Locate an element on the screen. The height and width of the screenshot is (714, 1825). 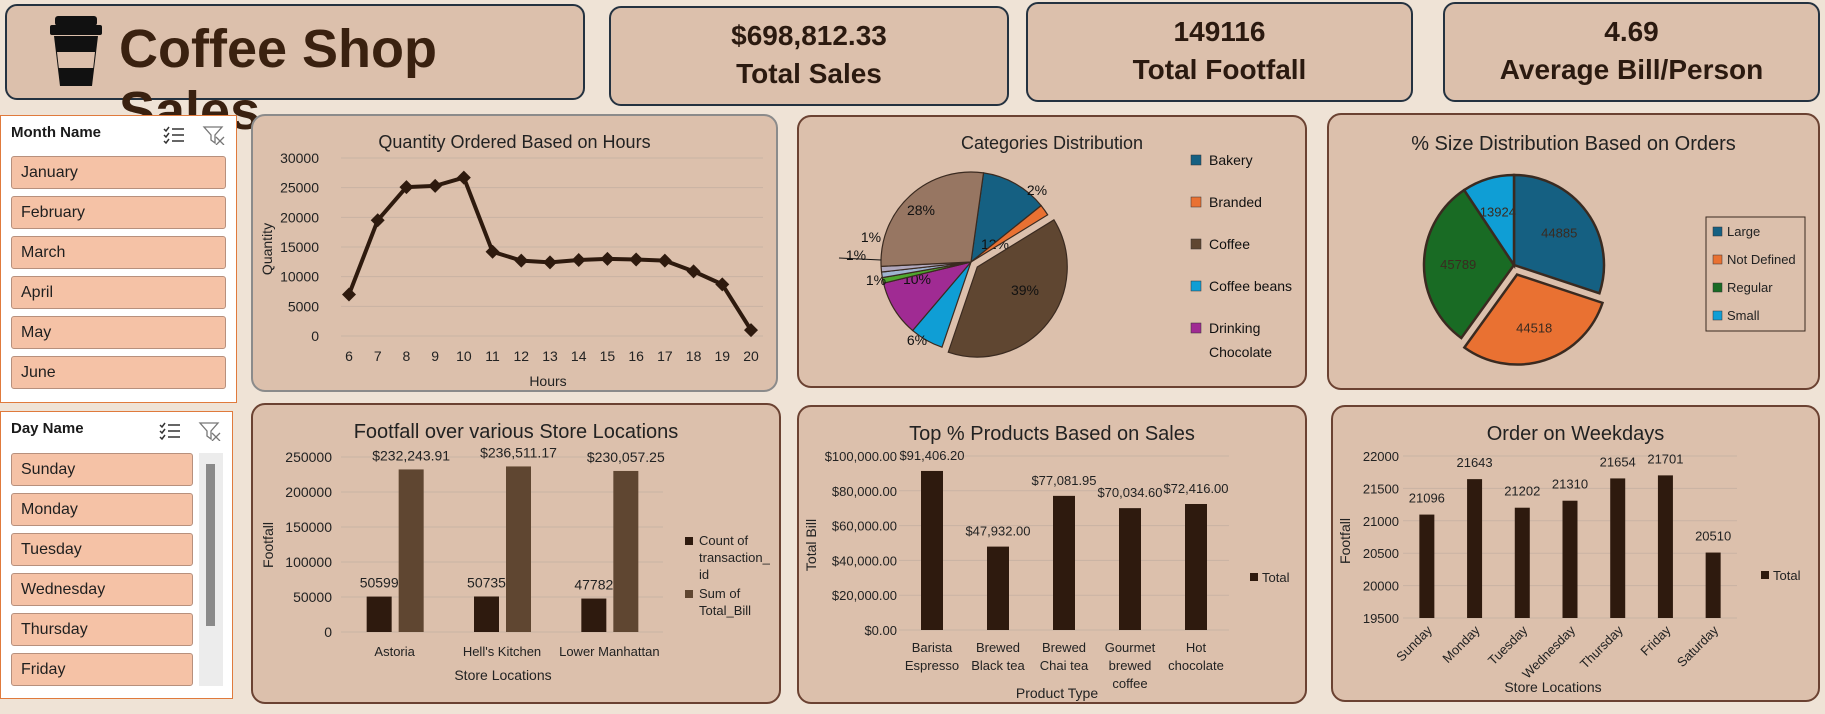
y-tick-label: 250000 is located at coordinates (308, 457).